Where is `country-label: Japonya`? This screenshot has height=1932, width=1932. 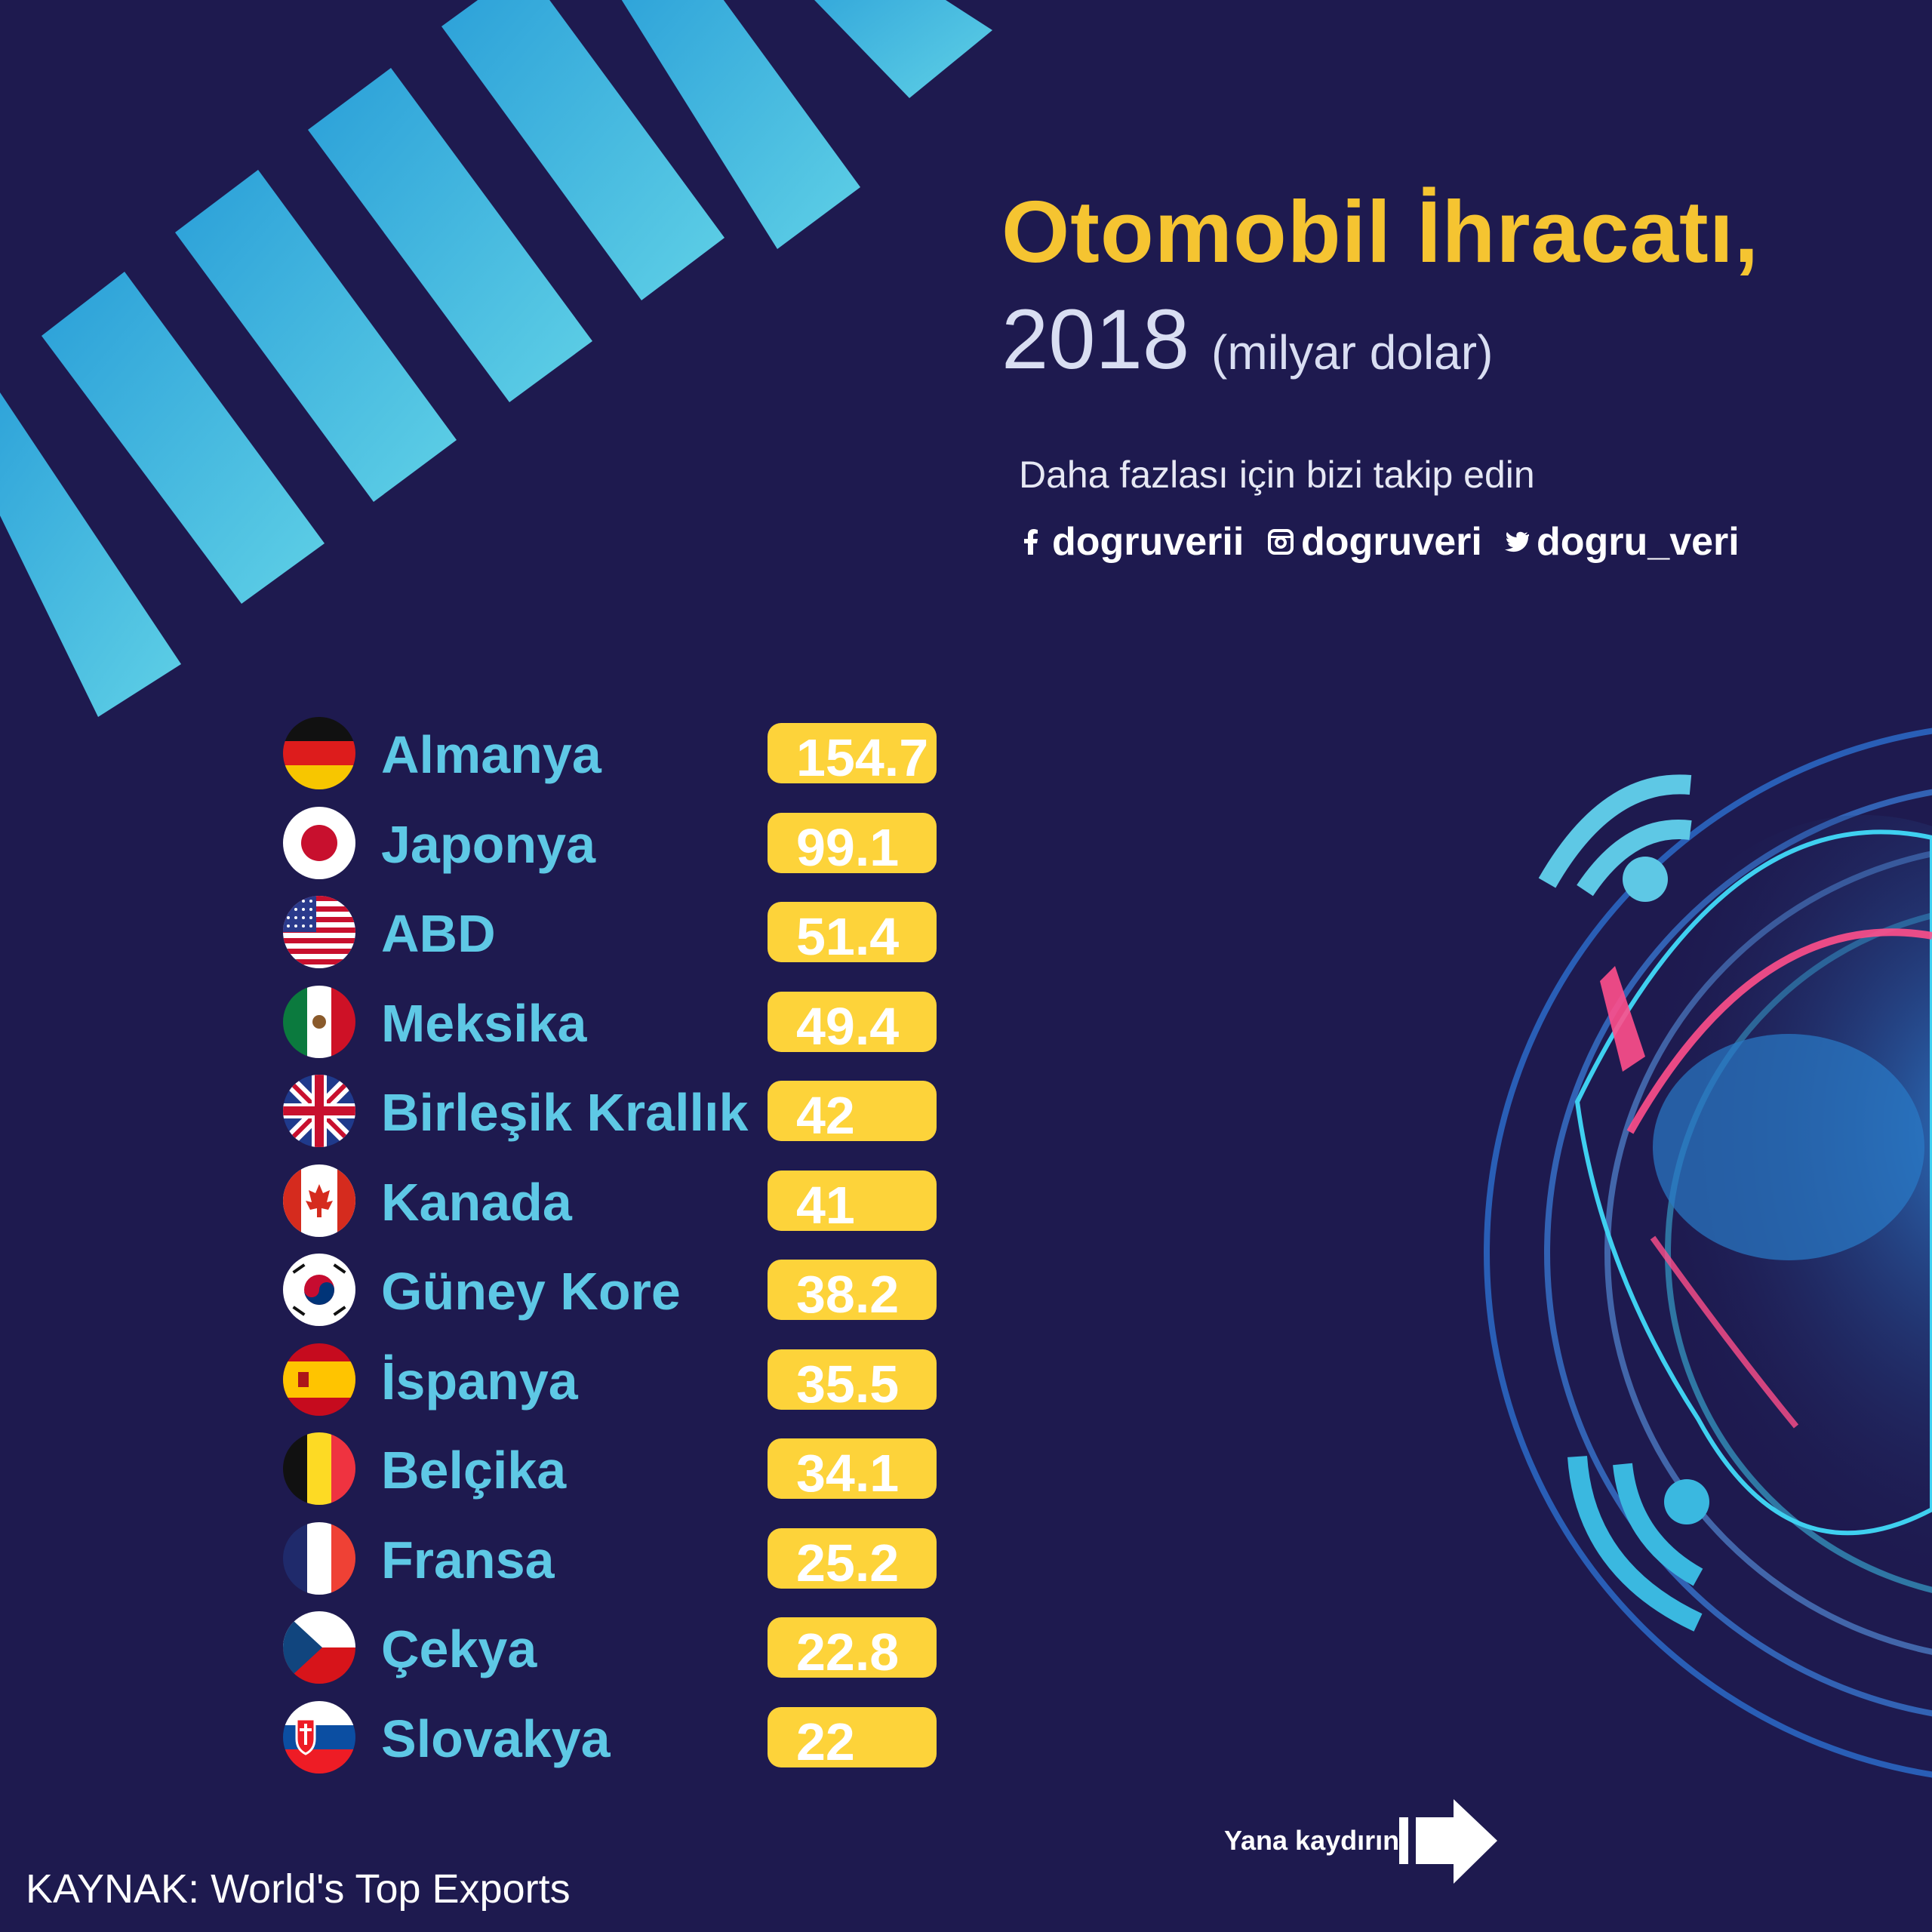
country-label: Japonya is located at coordinates (488, 844).